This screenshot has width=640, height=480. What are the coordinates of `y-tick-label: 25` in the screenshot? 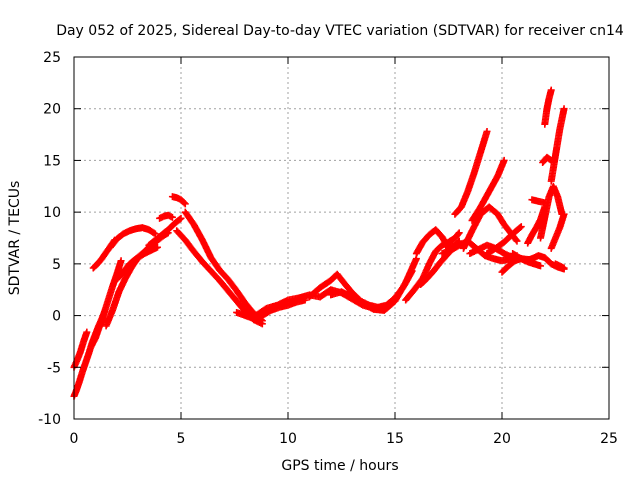 It's located at (52, 58).